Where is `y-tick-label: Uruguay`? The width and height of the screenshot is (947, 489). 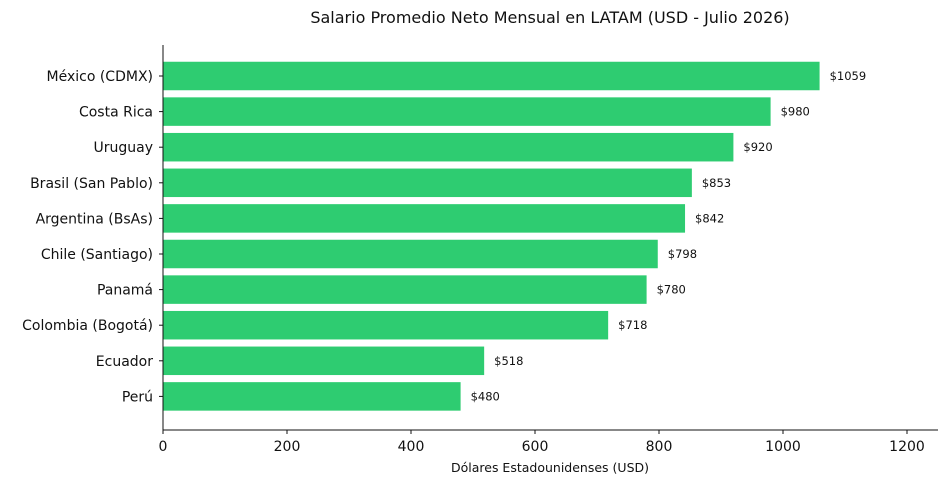
y-tick-label: Uruguay is located at coordinates (124, 148).